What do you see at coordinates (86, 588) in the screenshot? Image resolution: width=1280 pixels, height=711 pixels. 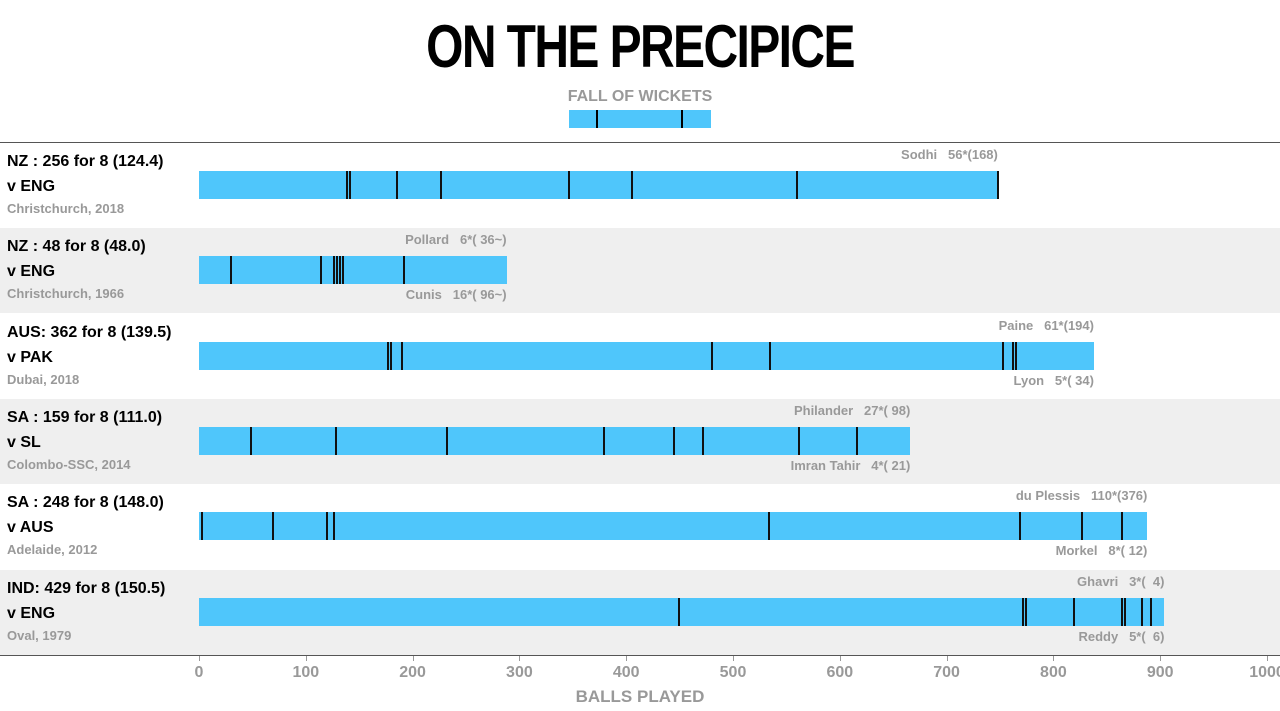 I see `innings-score: IND: 429 for 8 (150.5)` at bounding box center [86, 588].